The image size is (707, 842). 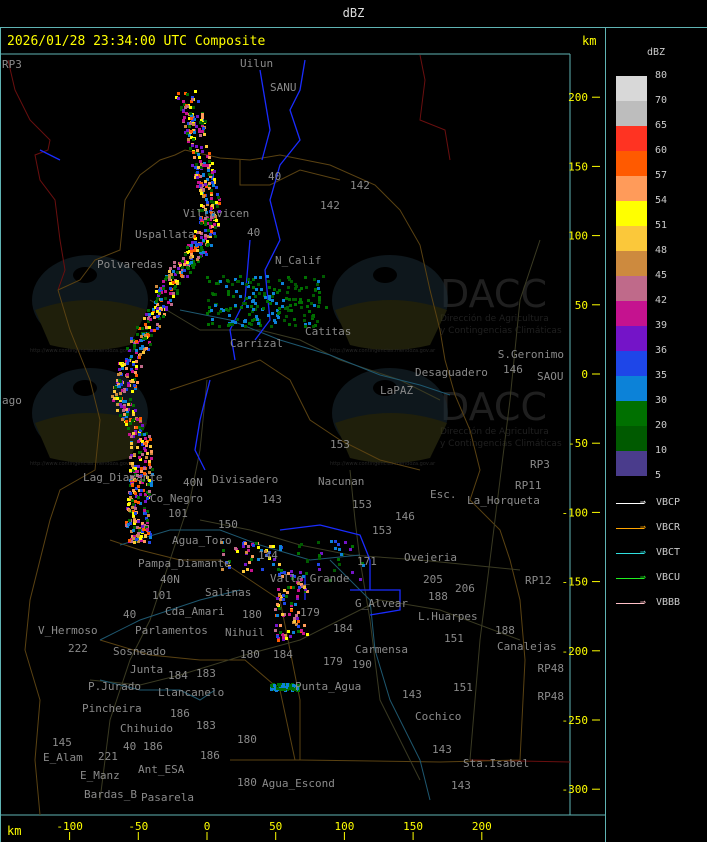 I want to click on y-tick-label: -250, so click(x=575, y=720).